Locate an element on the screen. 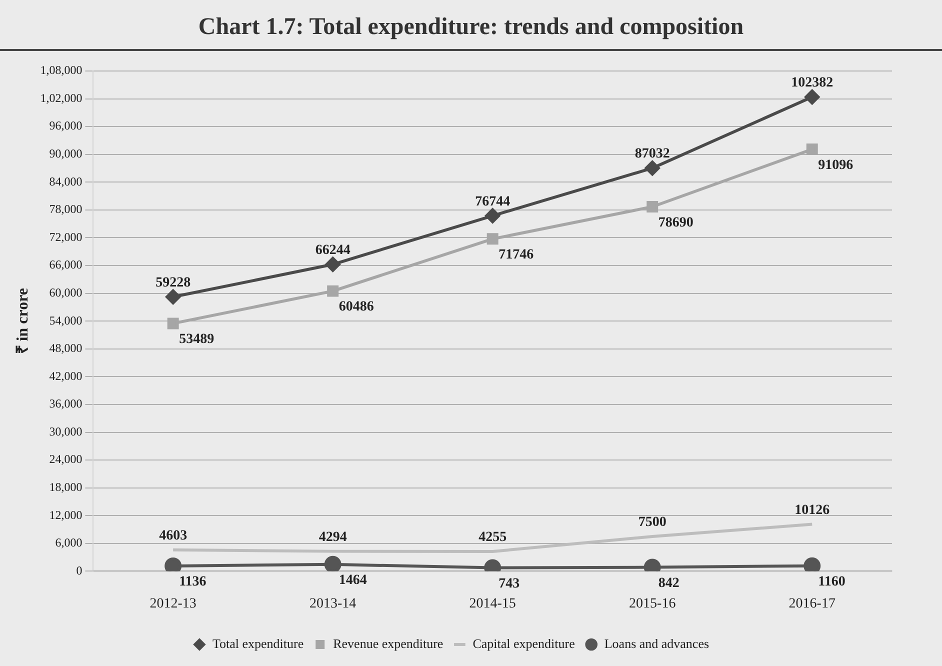 The width and height of the screenshot is (942, 666). data-label: 1160 is located at coordinates (832, 582).